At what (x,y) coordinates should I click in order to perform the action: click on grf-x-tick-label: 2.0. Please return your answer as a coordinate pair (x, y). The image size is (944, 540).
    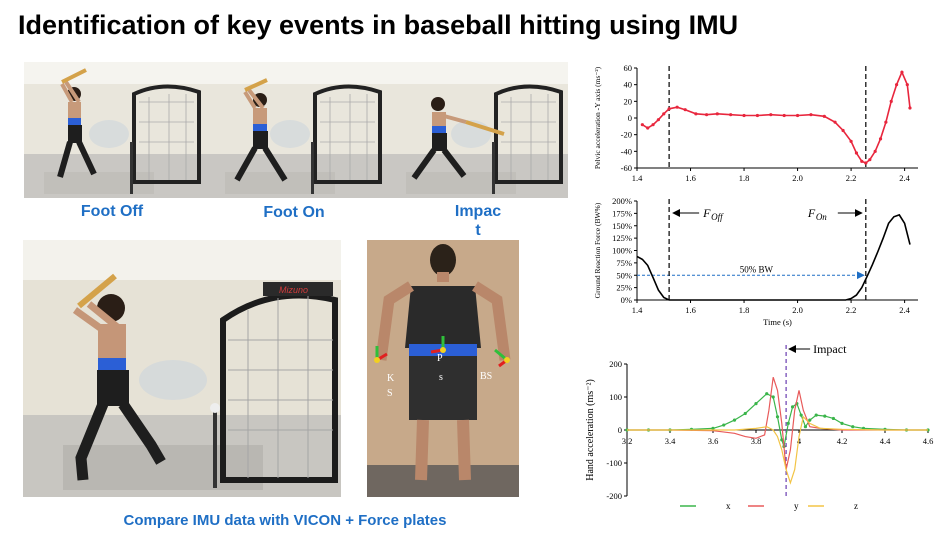
    Looking at the image, I should click on (797, 310).